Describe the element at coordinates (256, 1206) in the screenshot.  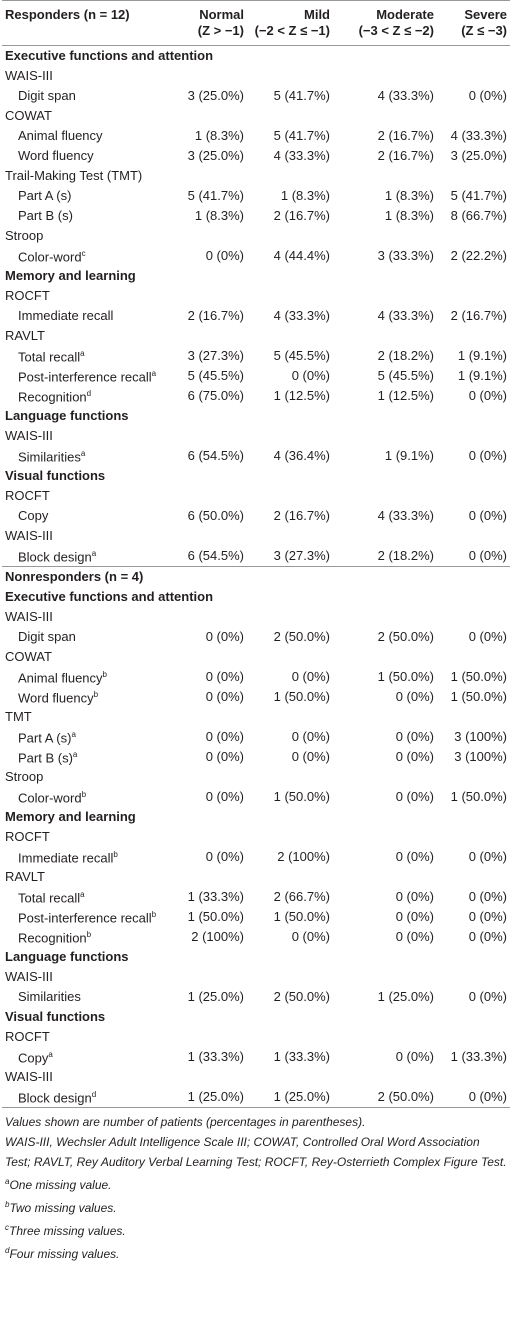
I see `footnote: bTwo missing values.` at that location.